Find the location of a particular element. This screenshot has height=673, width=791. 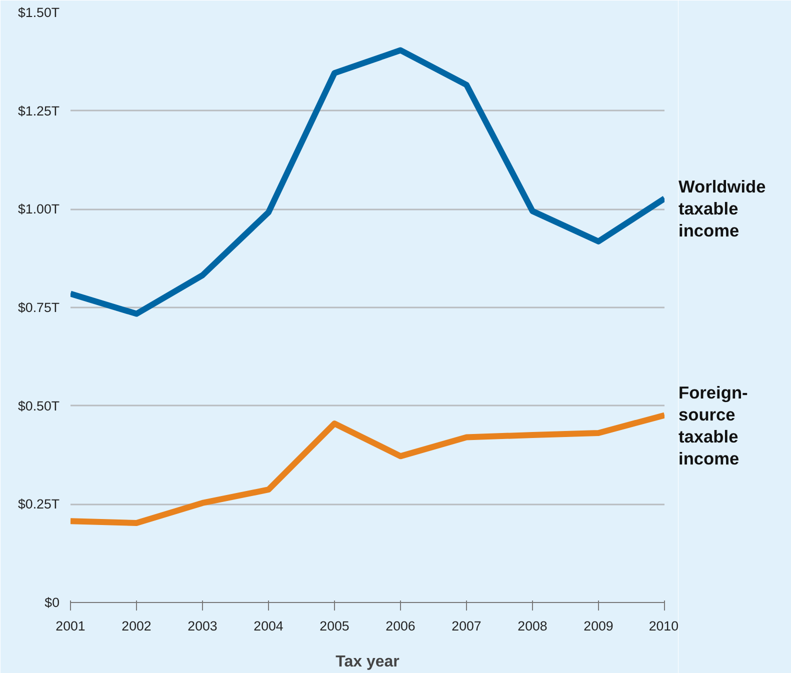

y-tick-label: $0.25T is located at coordinates (39, 504).